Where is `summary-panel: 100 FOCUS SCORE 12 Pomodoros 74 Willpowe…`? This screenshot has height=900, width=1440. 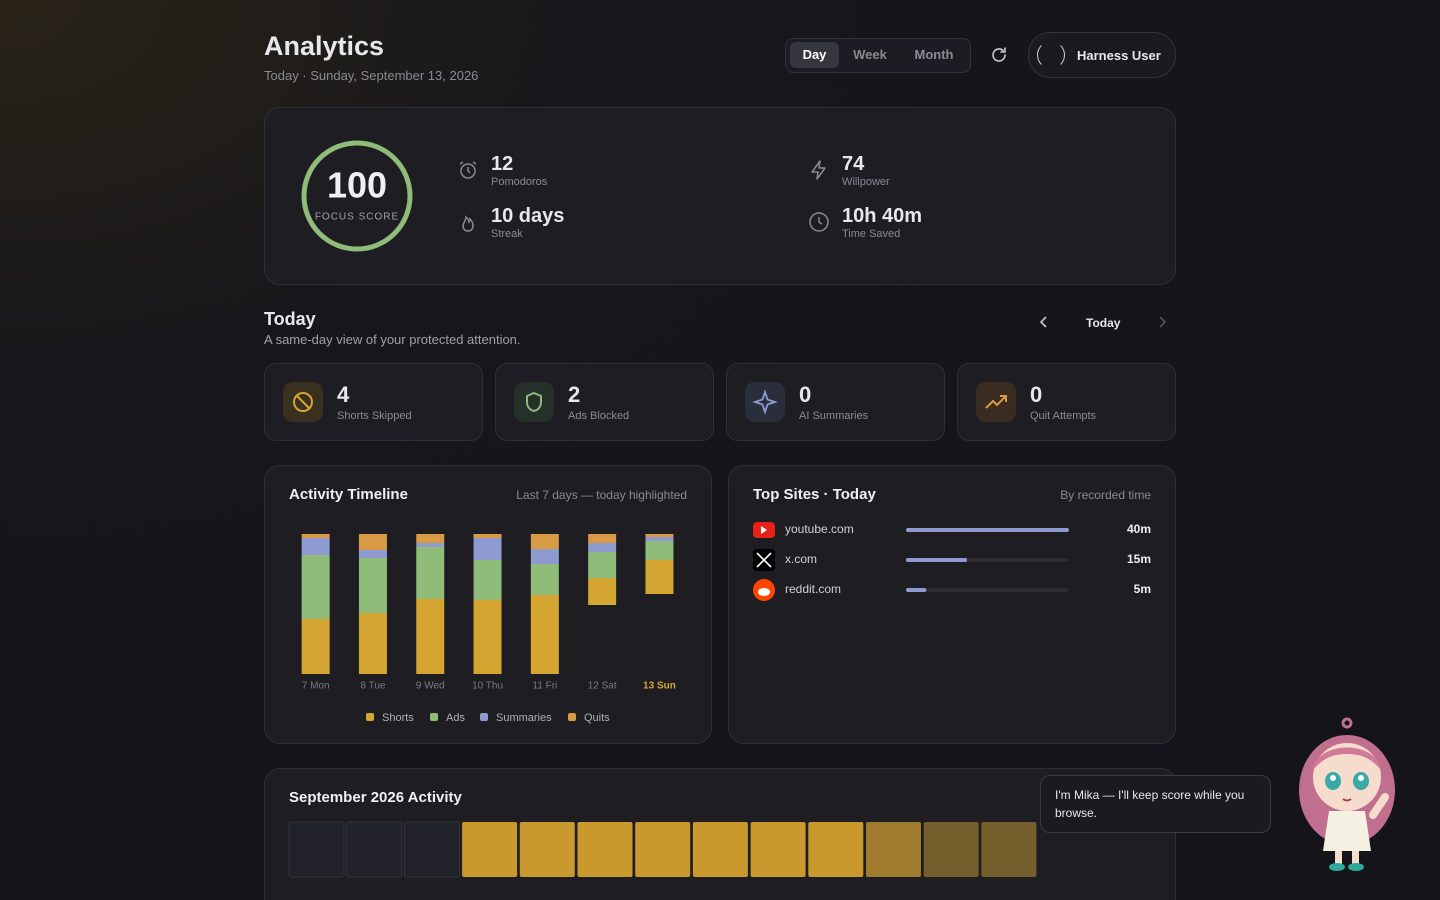
summary-panel: 100 FOCUS SCORE 12 Pomodoros 74 Willpowe… is located at coordinates (720, 196).